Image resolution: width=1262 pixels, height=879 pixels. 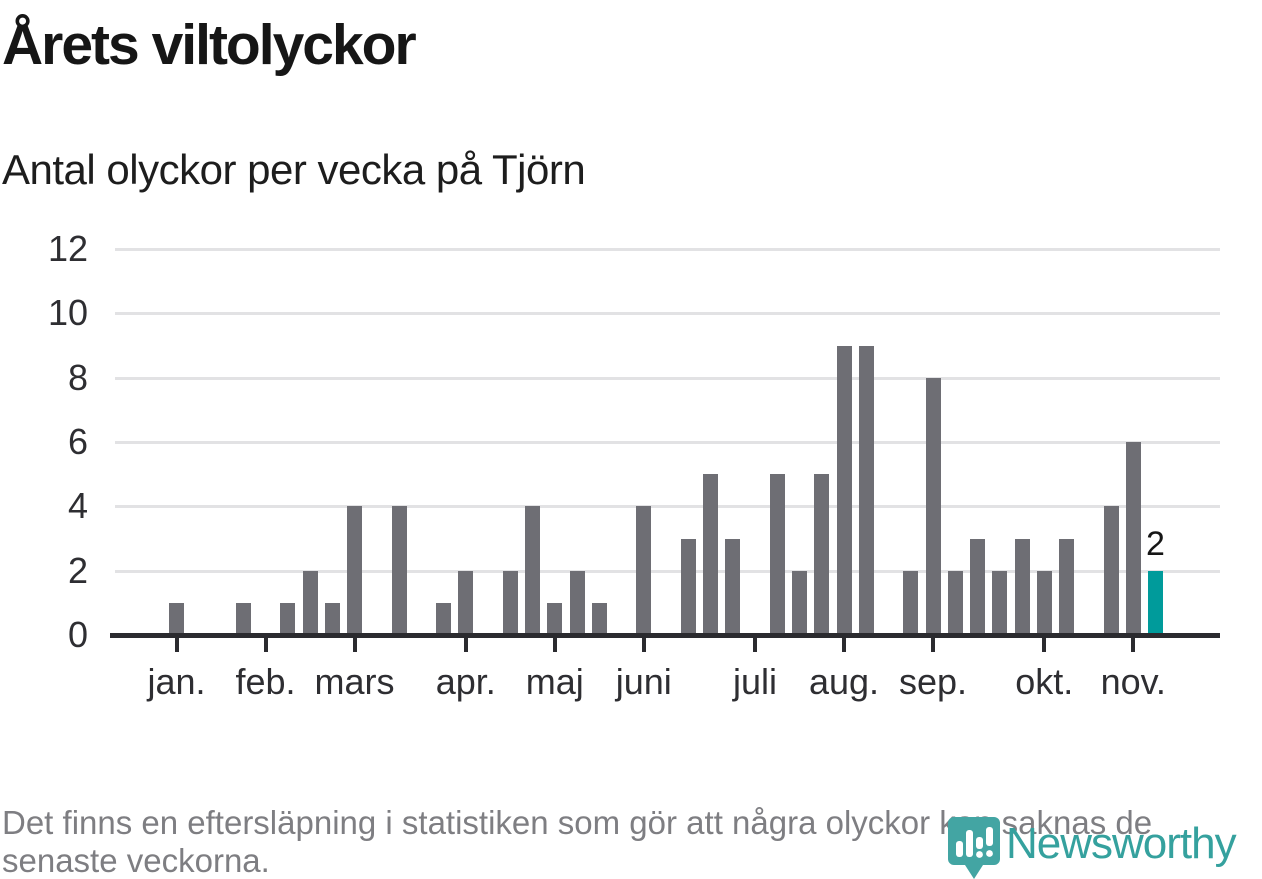 I want to click on newsworthy-pin-icon, so click(x=974, y=848).